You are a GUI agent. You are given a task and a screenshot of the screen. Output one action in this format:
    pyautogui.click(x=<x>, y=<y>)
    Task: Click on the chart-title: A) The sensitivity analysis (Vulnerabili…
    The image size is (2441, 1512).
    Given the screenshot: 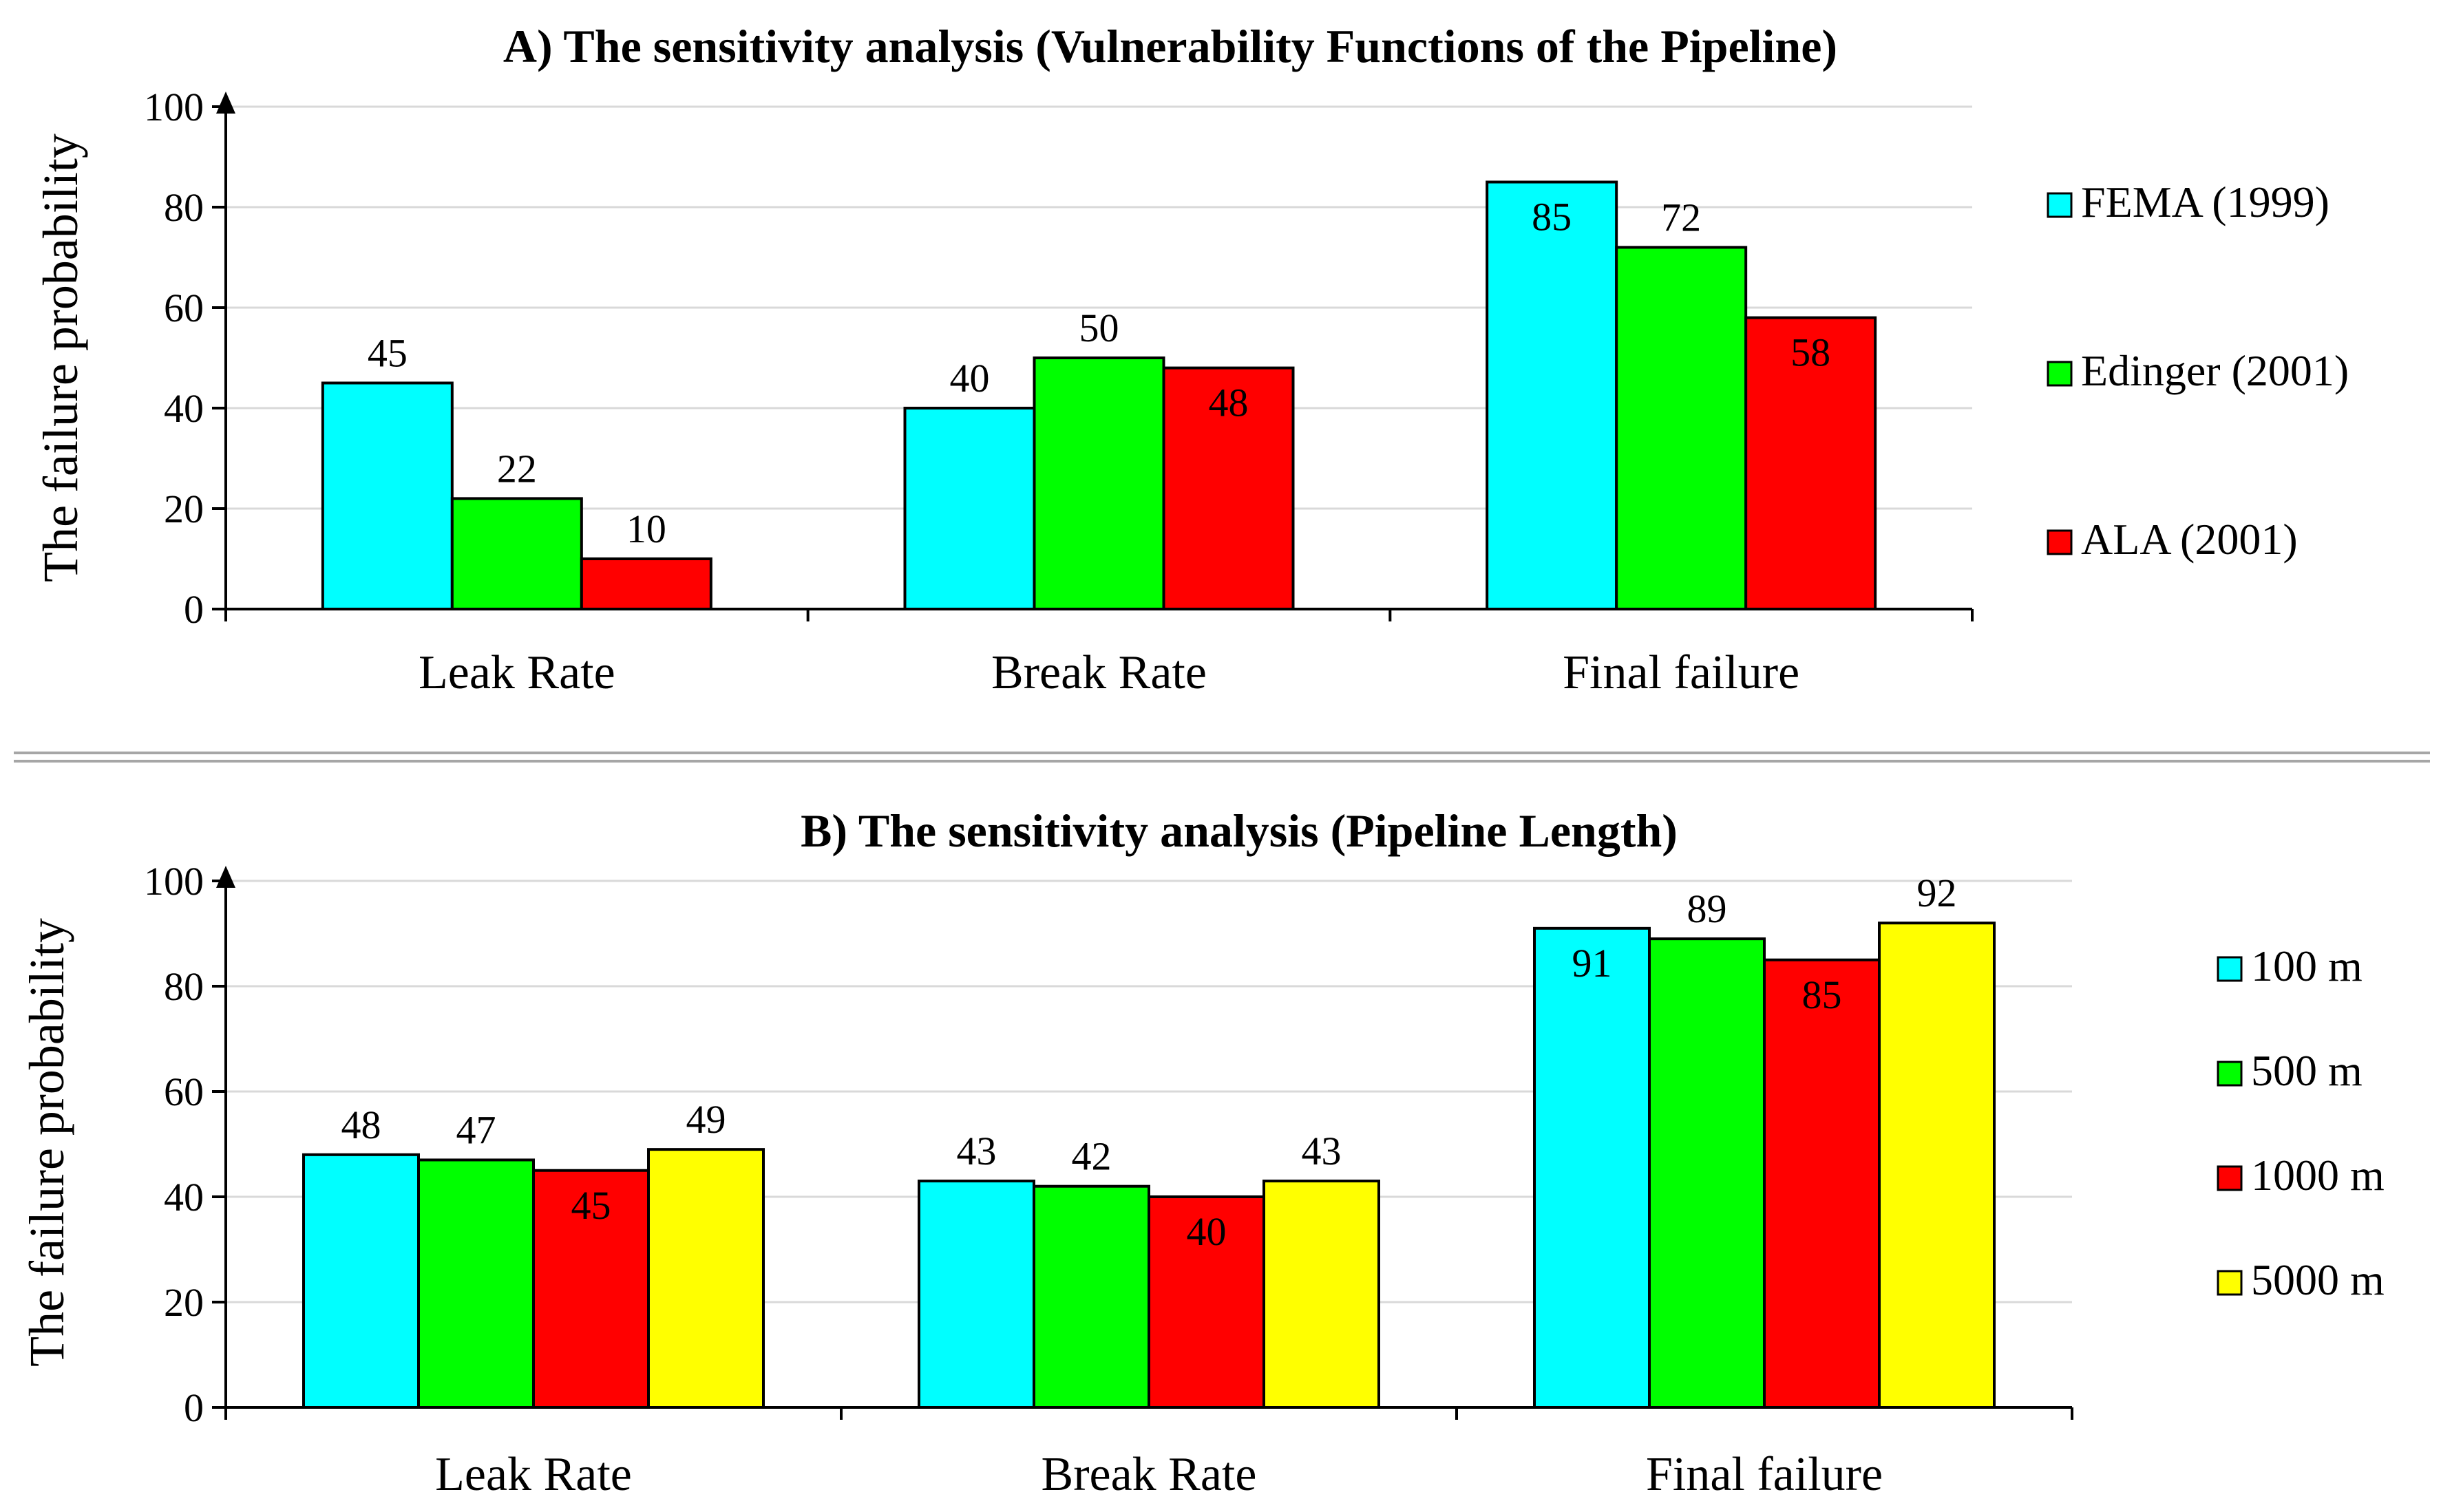 What is the action you would take?
    pyautogui.click(x=1170, y=46)
    